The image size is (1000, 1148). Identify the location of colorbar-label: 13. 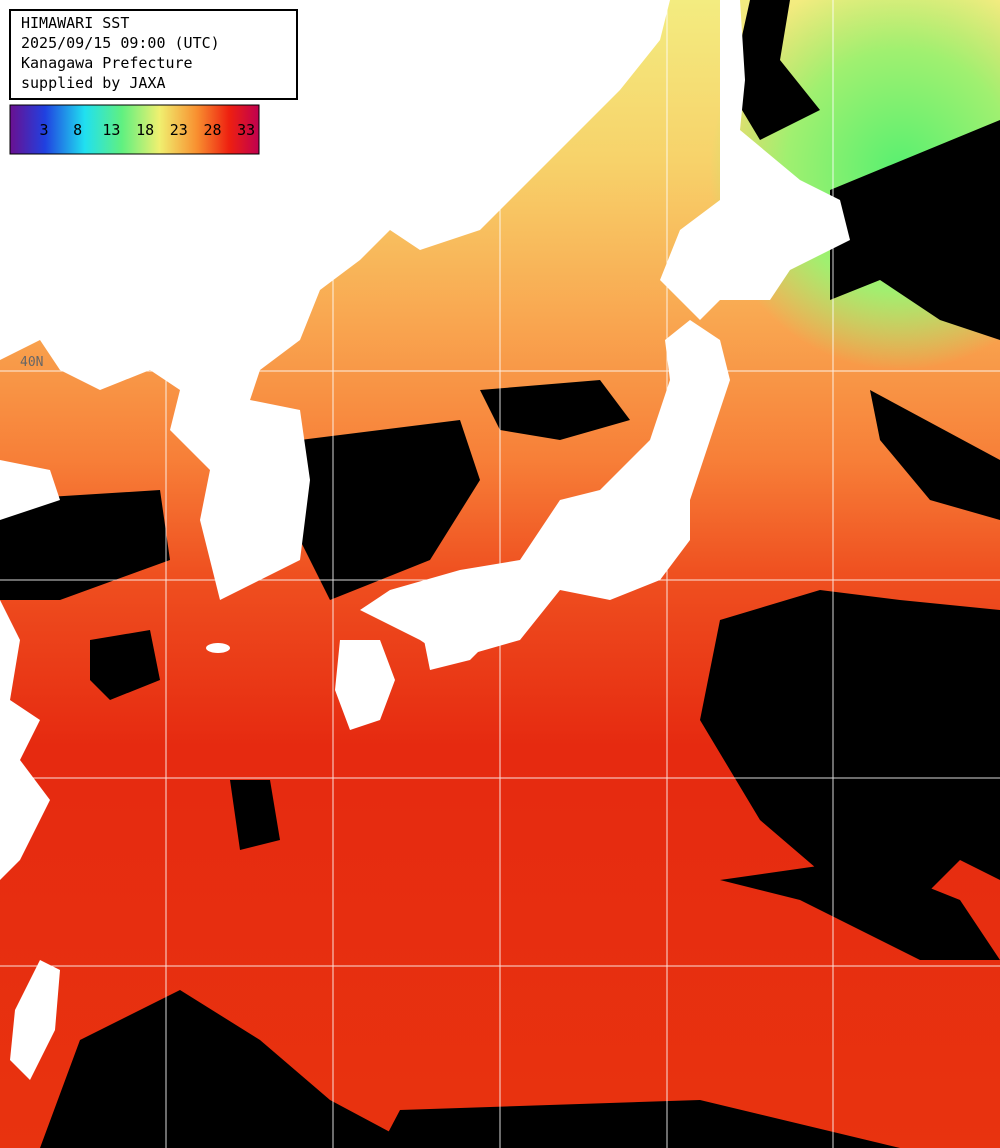
(111, 130).